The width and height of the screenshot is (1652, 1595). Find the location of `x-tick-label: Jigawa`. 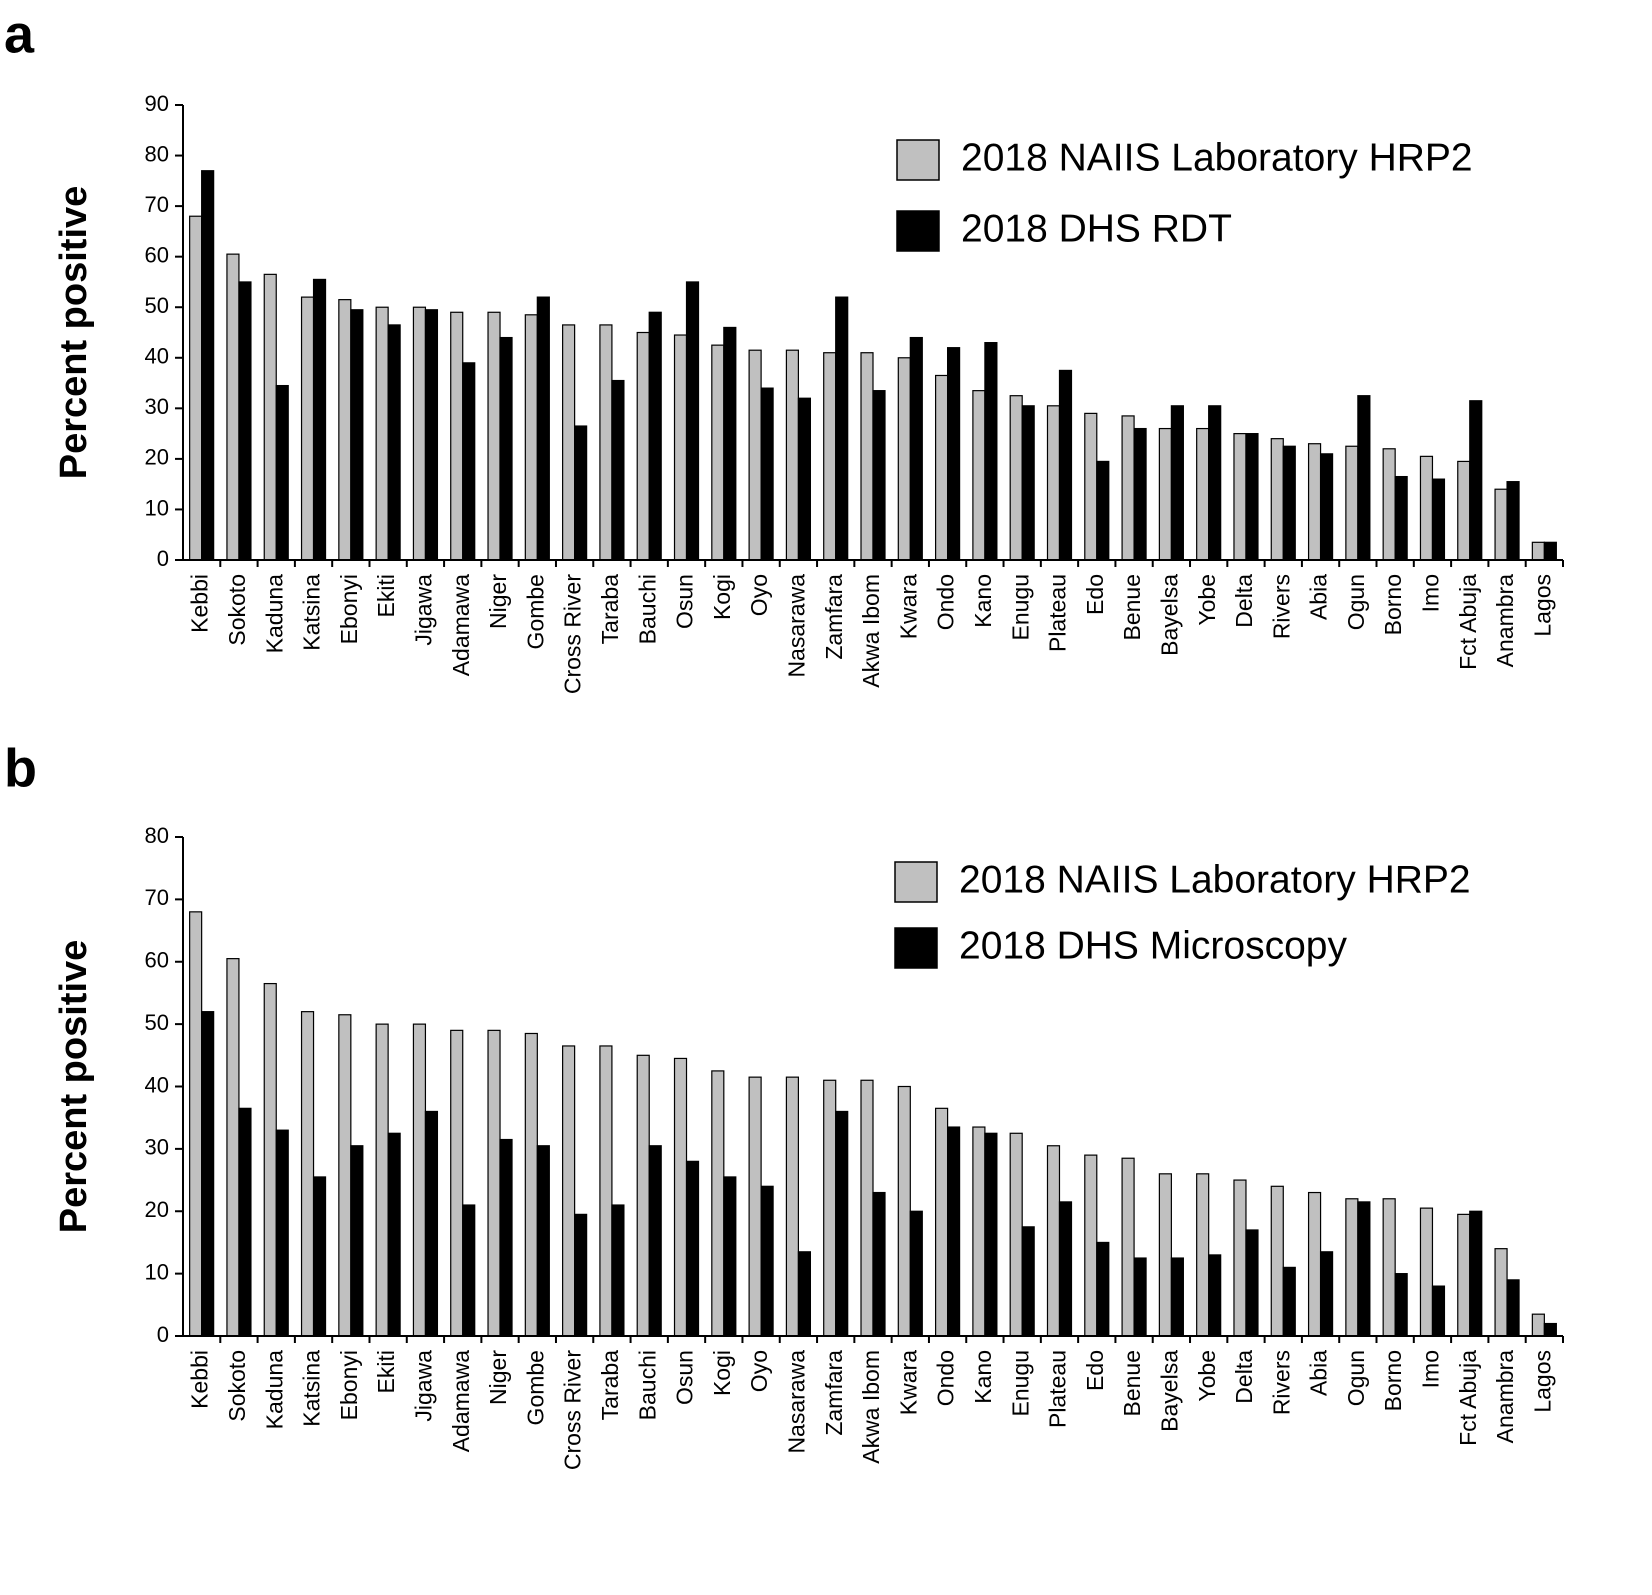

x-tick-label: Jigawa is located at coordinates (424, 610).